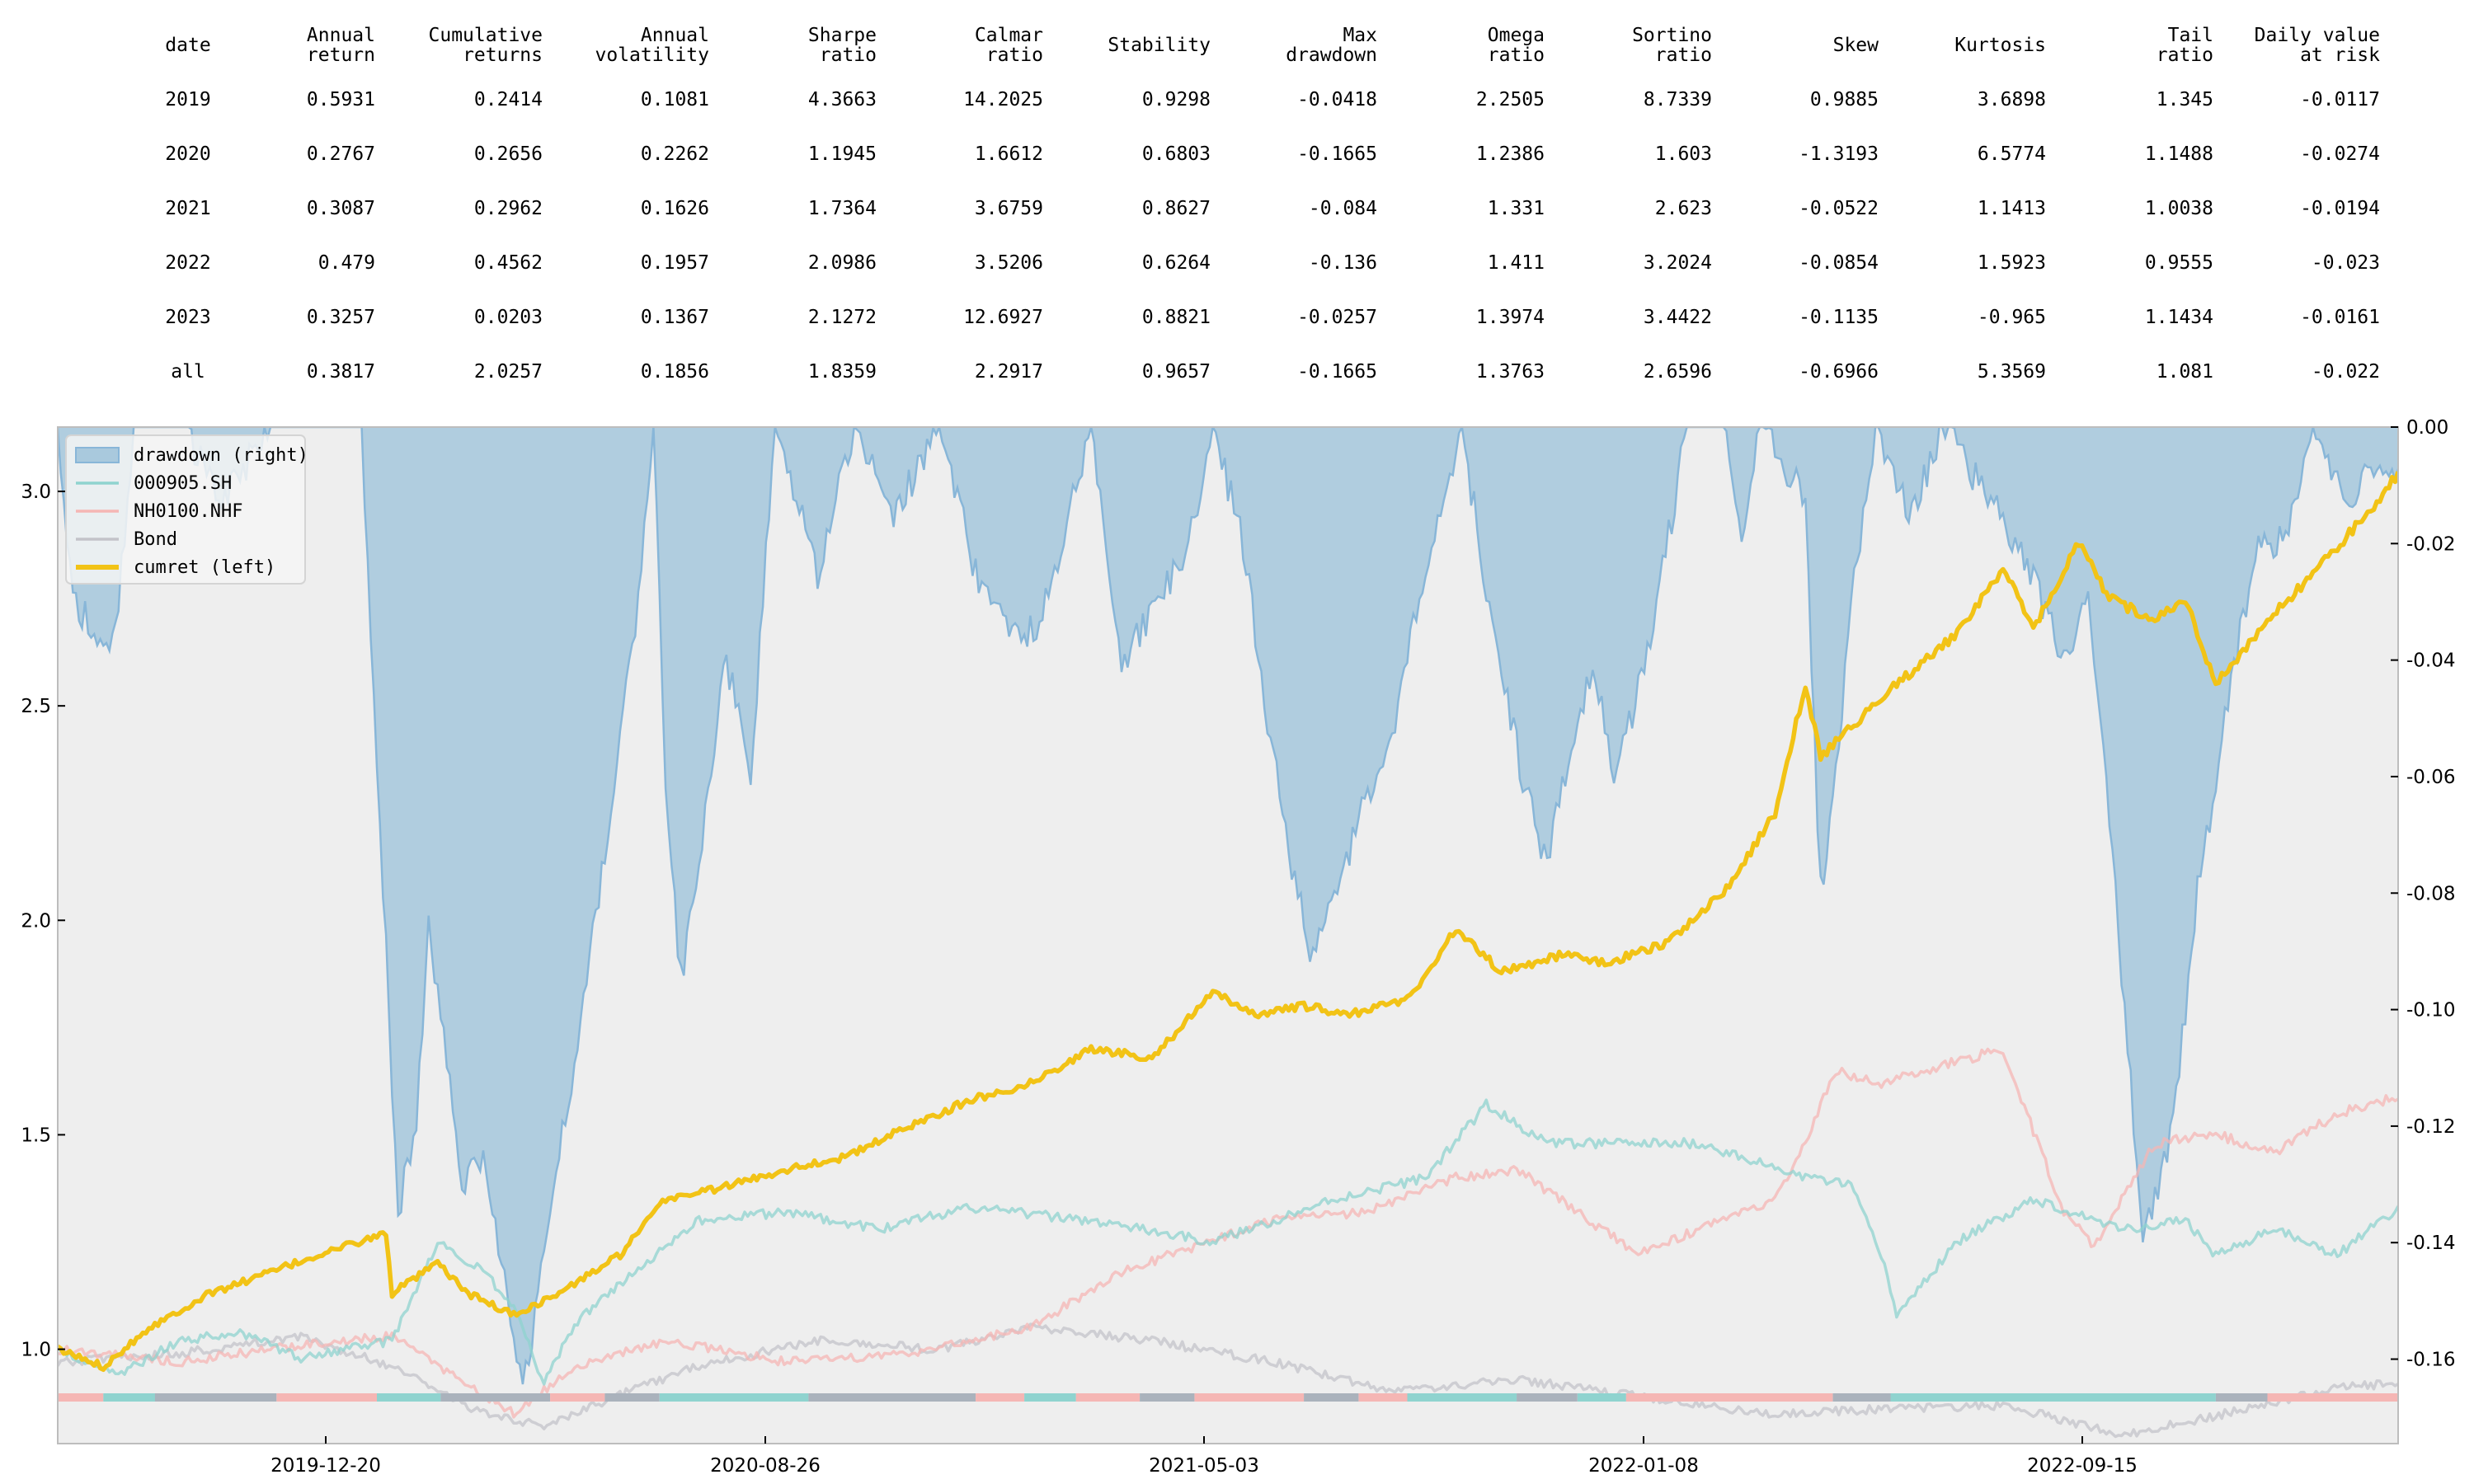 This screenshot has width=2474, height=1484. Describe the element at coordinates (503, 55) in the screenshot. I see `table-header-cell: returns` at that location.